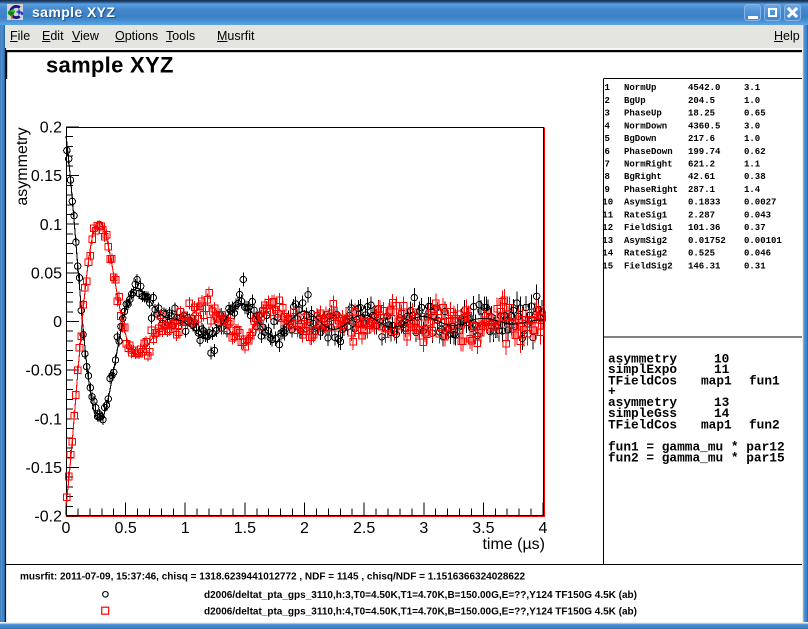 This screenshot has width=808, height=629. What do you see at coordinates (245, 528) in the screenshot?
I see `svg-text: 1.5` at bounding box center [245, 528].